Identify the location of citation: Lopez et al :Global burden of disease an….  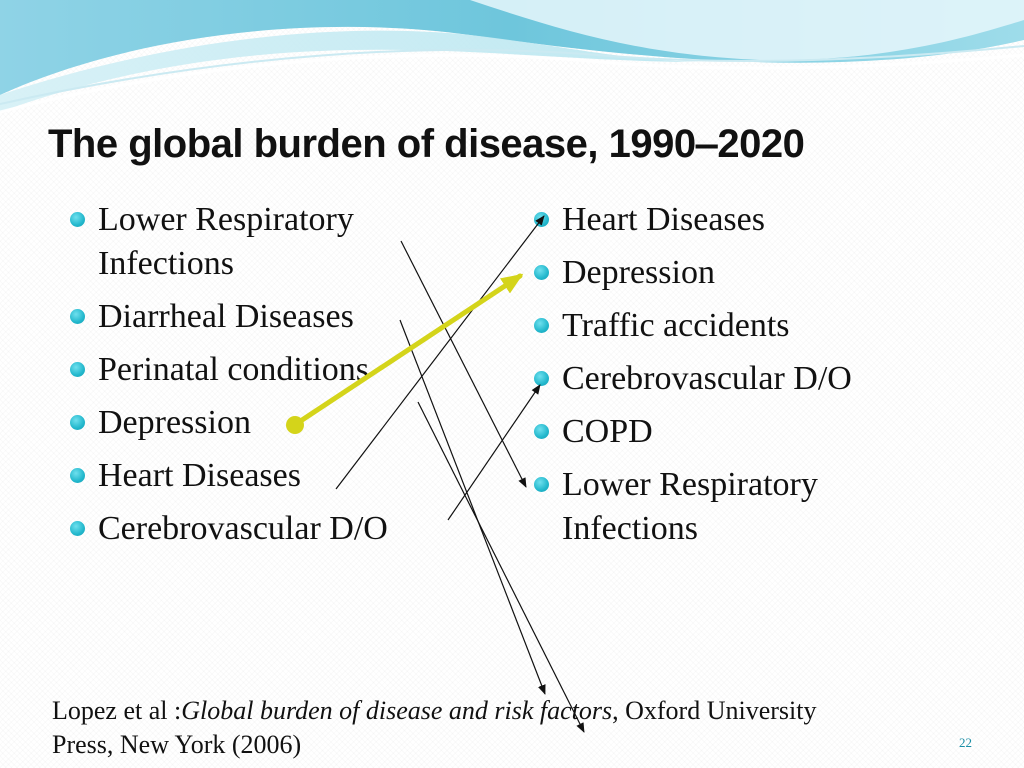
(442, 728).